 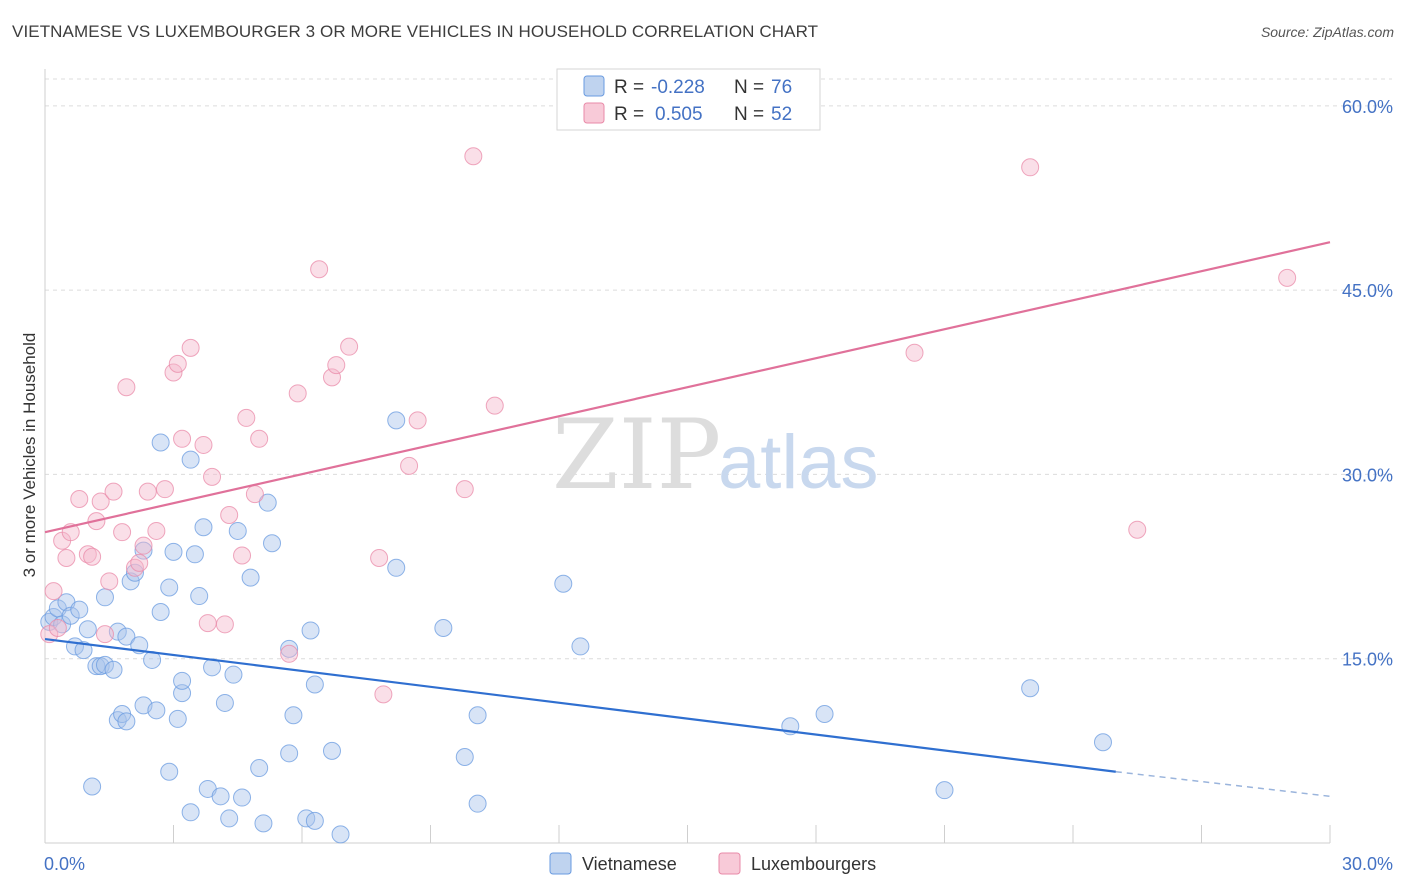 I want to click on legend: R = -0.228 N = 76 R = 0.505 N = 52, so click(x=688, y=99).